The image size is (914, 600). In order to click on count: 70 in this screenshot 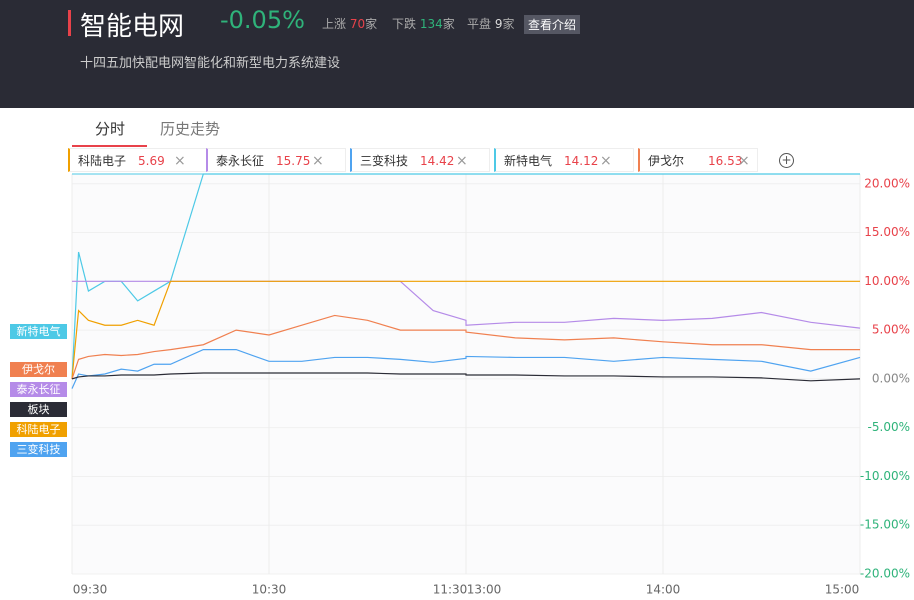, I will do `click(357, 24)`.